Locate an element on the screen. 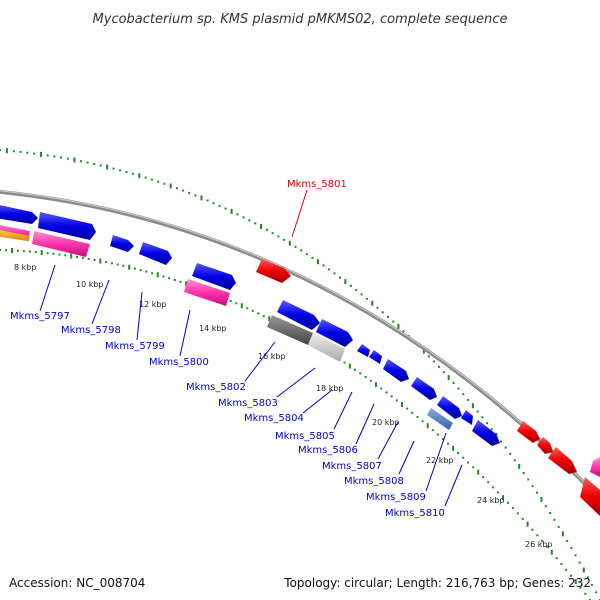 This screenshot has height=600, width=600. gene-label-mkms-5810: Mkms_5810 is located at coordinates (415, 513).